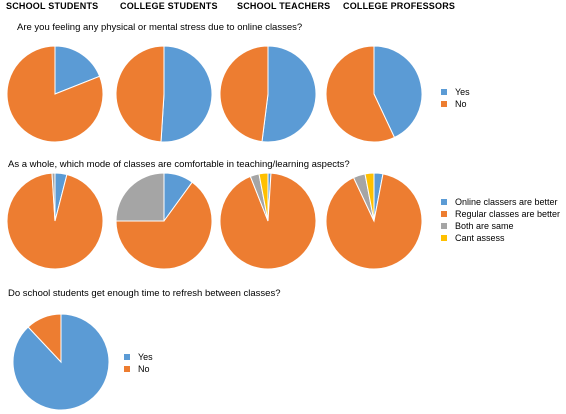  Describe the element at coordinates (284, 6) in the screenshot. I see `header-school-teachers: SCHOOL TEACHERS` at that location.